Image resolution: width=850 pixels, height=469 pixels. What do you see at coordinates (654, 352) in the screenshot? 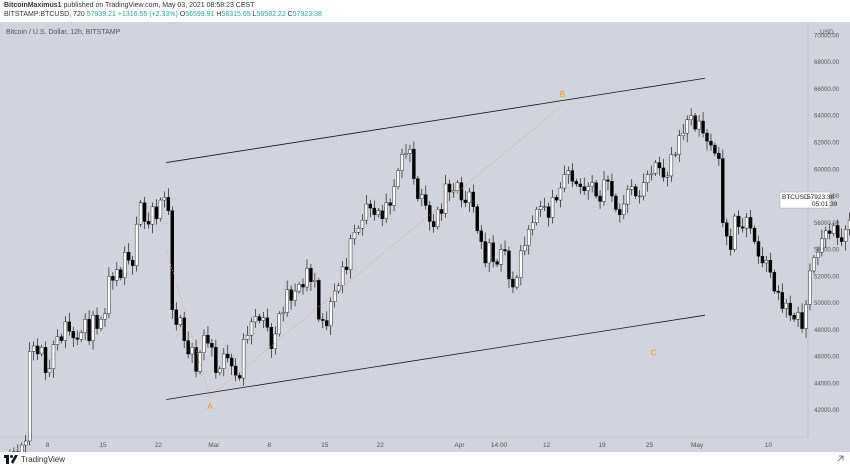
I see `wave-label-c: C` at bounding box center [654, 352].